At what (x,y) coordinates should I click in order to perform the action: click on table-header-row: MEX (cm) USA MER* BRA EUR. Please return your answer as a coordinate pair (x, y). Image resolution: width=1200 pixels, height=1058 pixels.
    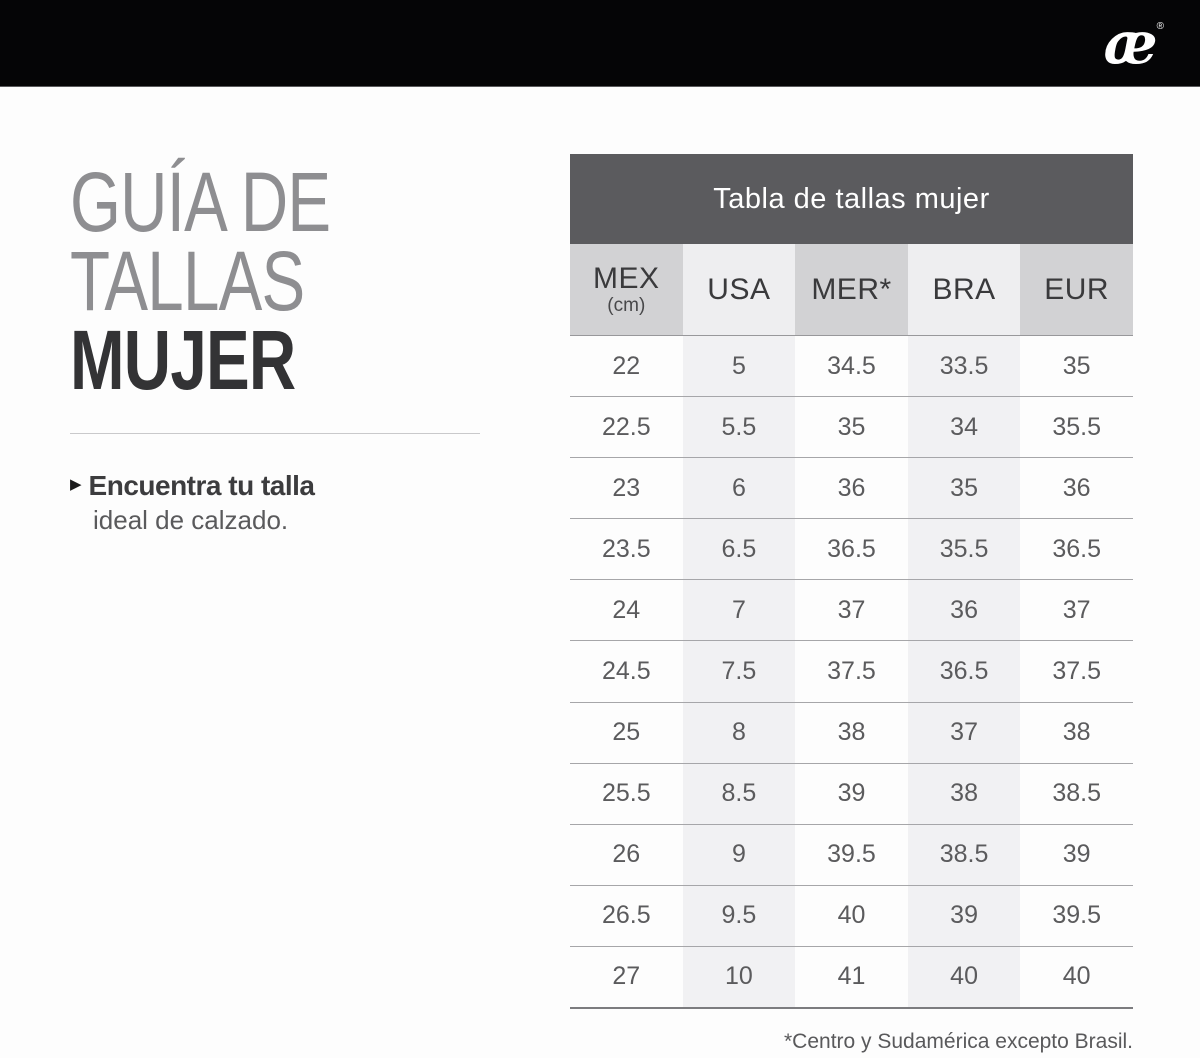
    Looking at the image, I should click on (851, 290).